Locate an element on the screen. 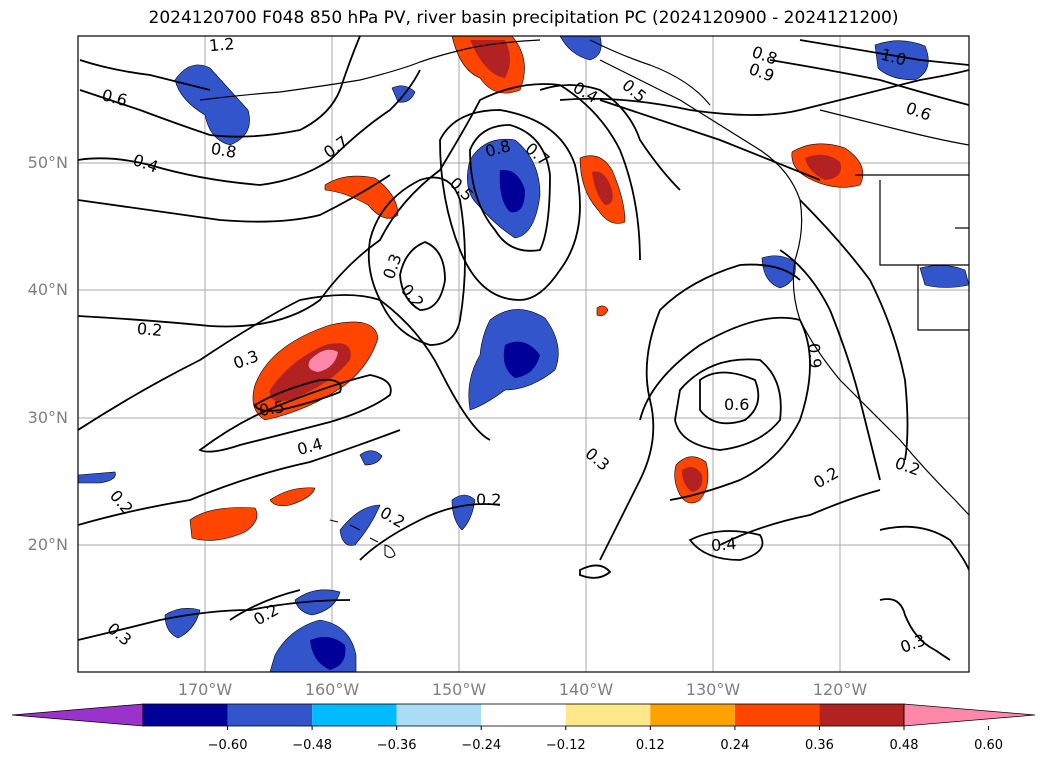 The width and height of the screenshot is (1047, 765). lon-label-140w: 140°W is located at coordinates (586, 689).